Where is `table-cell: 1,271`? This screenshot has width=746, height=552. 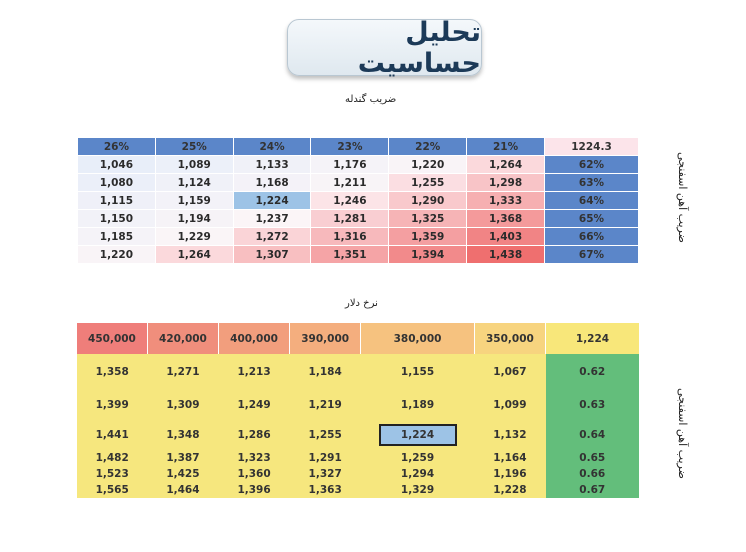
table-cell: 1,271 is located at coordinates (183, 372).